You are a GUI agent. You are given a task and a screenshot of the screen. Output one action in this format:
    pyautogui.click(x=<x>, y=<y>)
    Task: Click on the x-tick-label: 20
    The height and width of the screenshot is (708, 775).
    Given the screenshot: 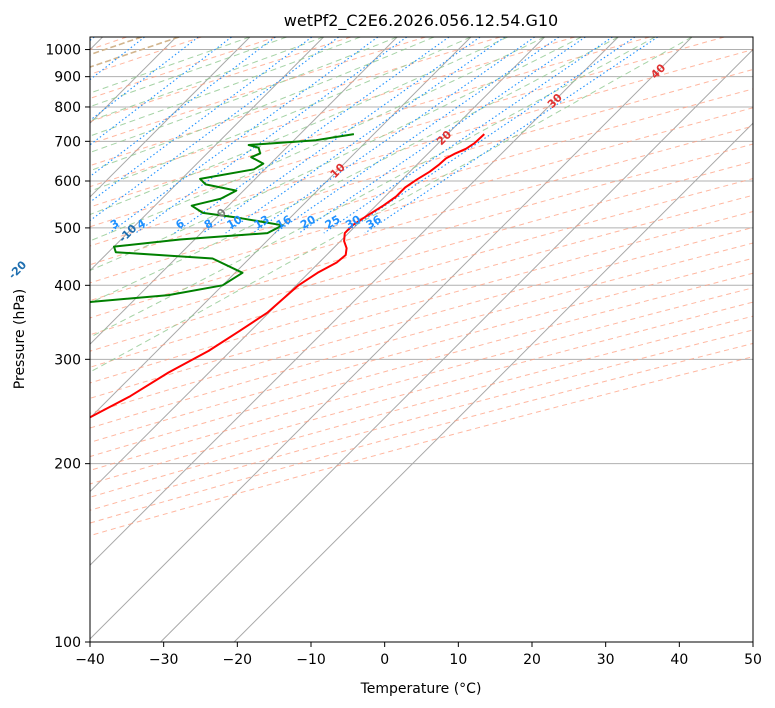 What is the action you would take?
    pyautogui.click(x=532, y=660)
    